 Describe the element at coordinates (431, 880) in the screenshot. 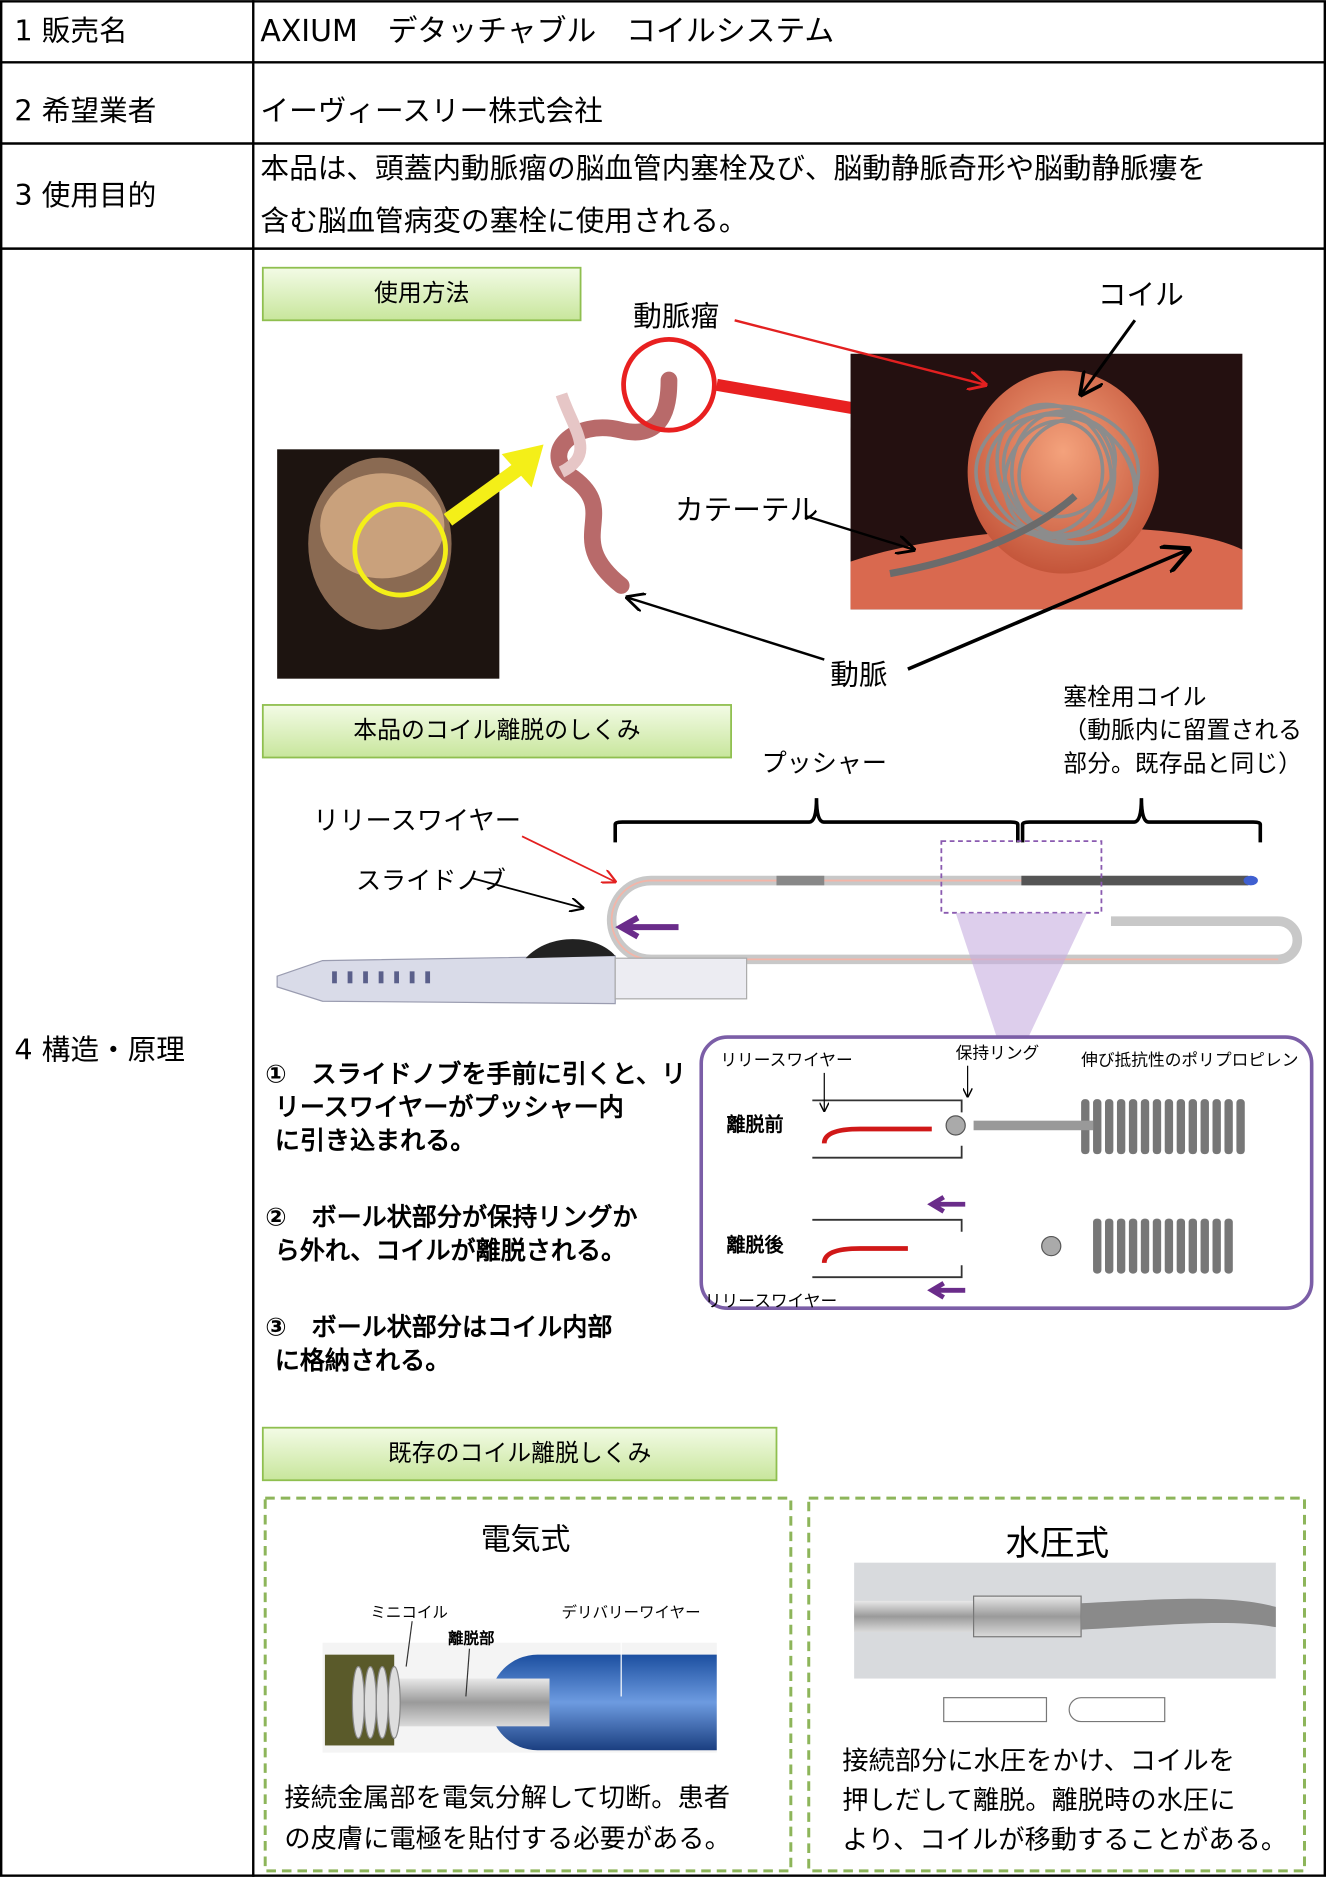

I see `annotation: スライドノブ` at that location.